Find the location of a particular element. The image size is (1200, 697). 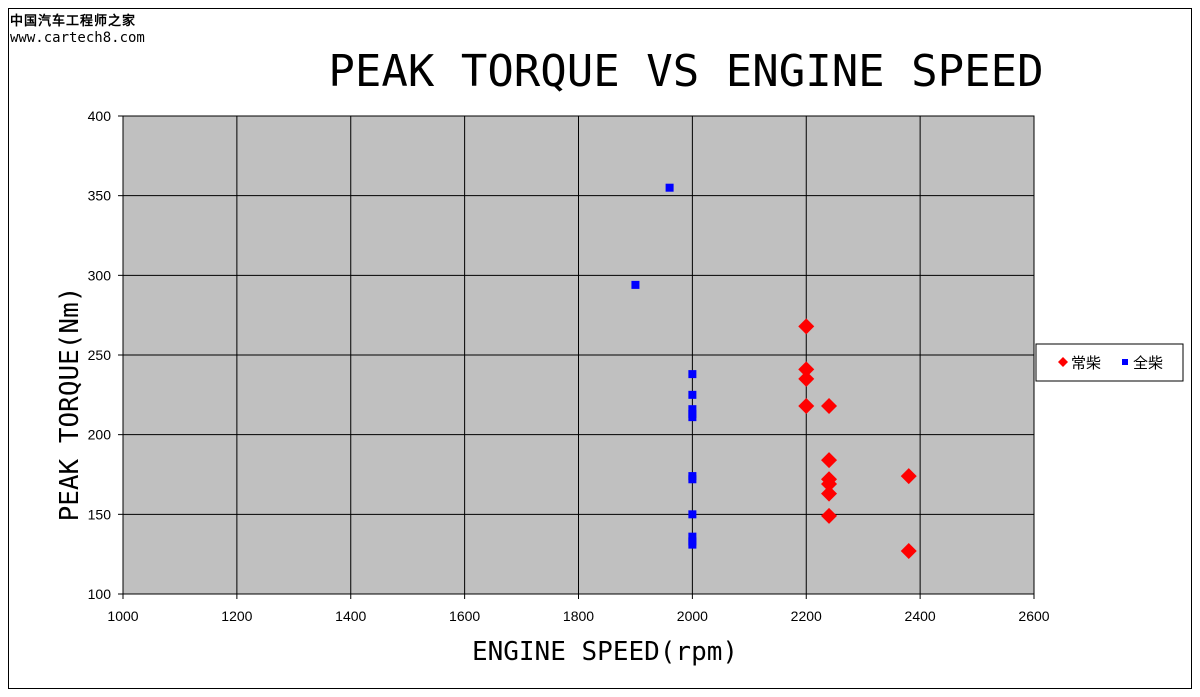

x-tick-label: 2200 is located at coordinates (806, 616).